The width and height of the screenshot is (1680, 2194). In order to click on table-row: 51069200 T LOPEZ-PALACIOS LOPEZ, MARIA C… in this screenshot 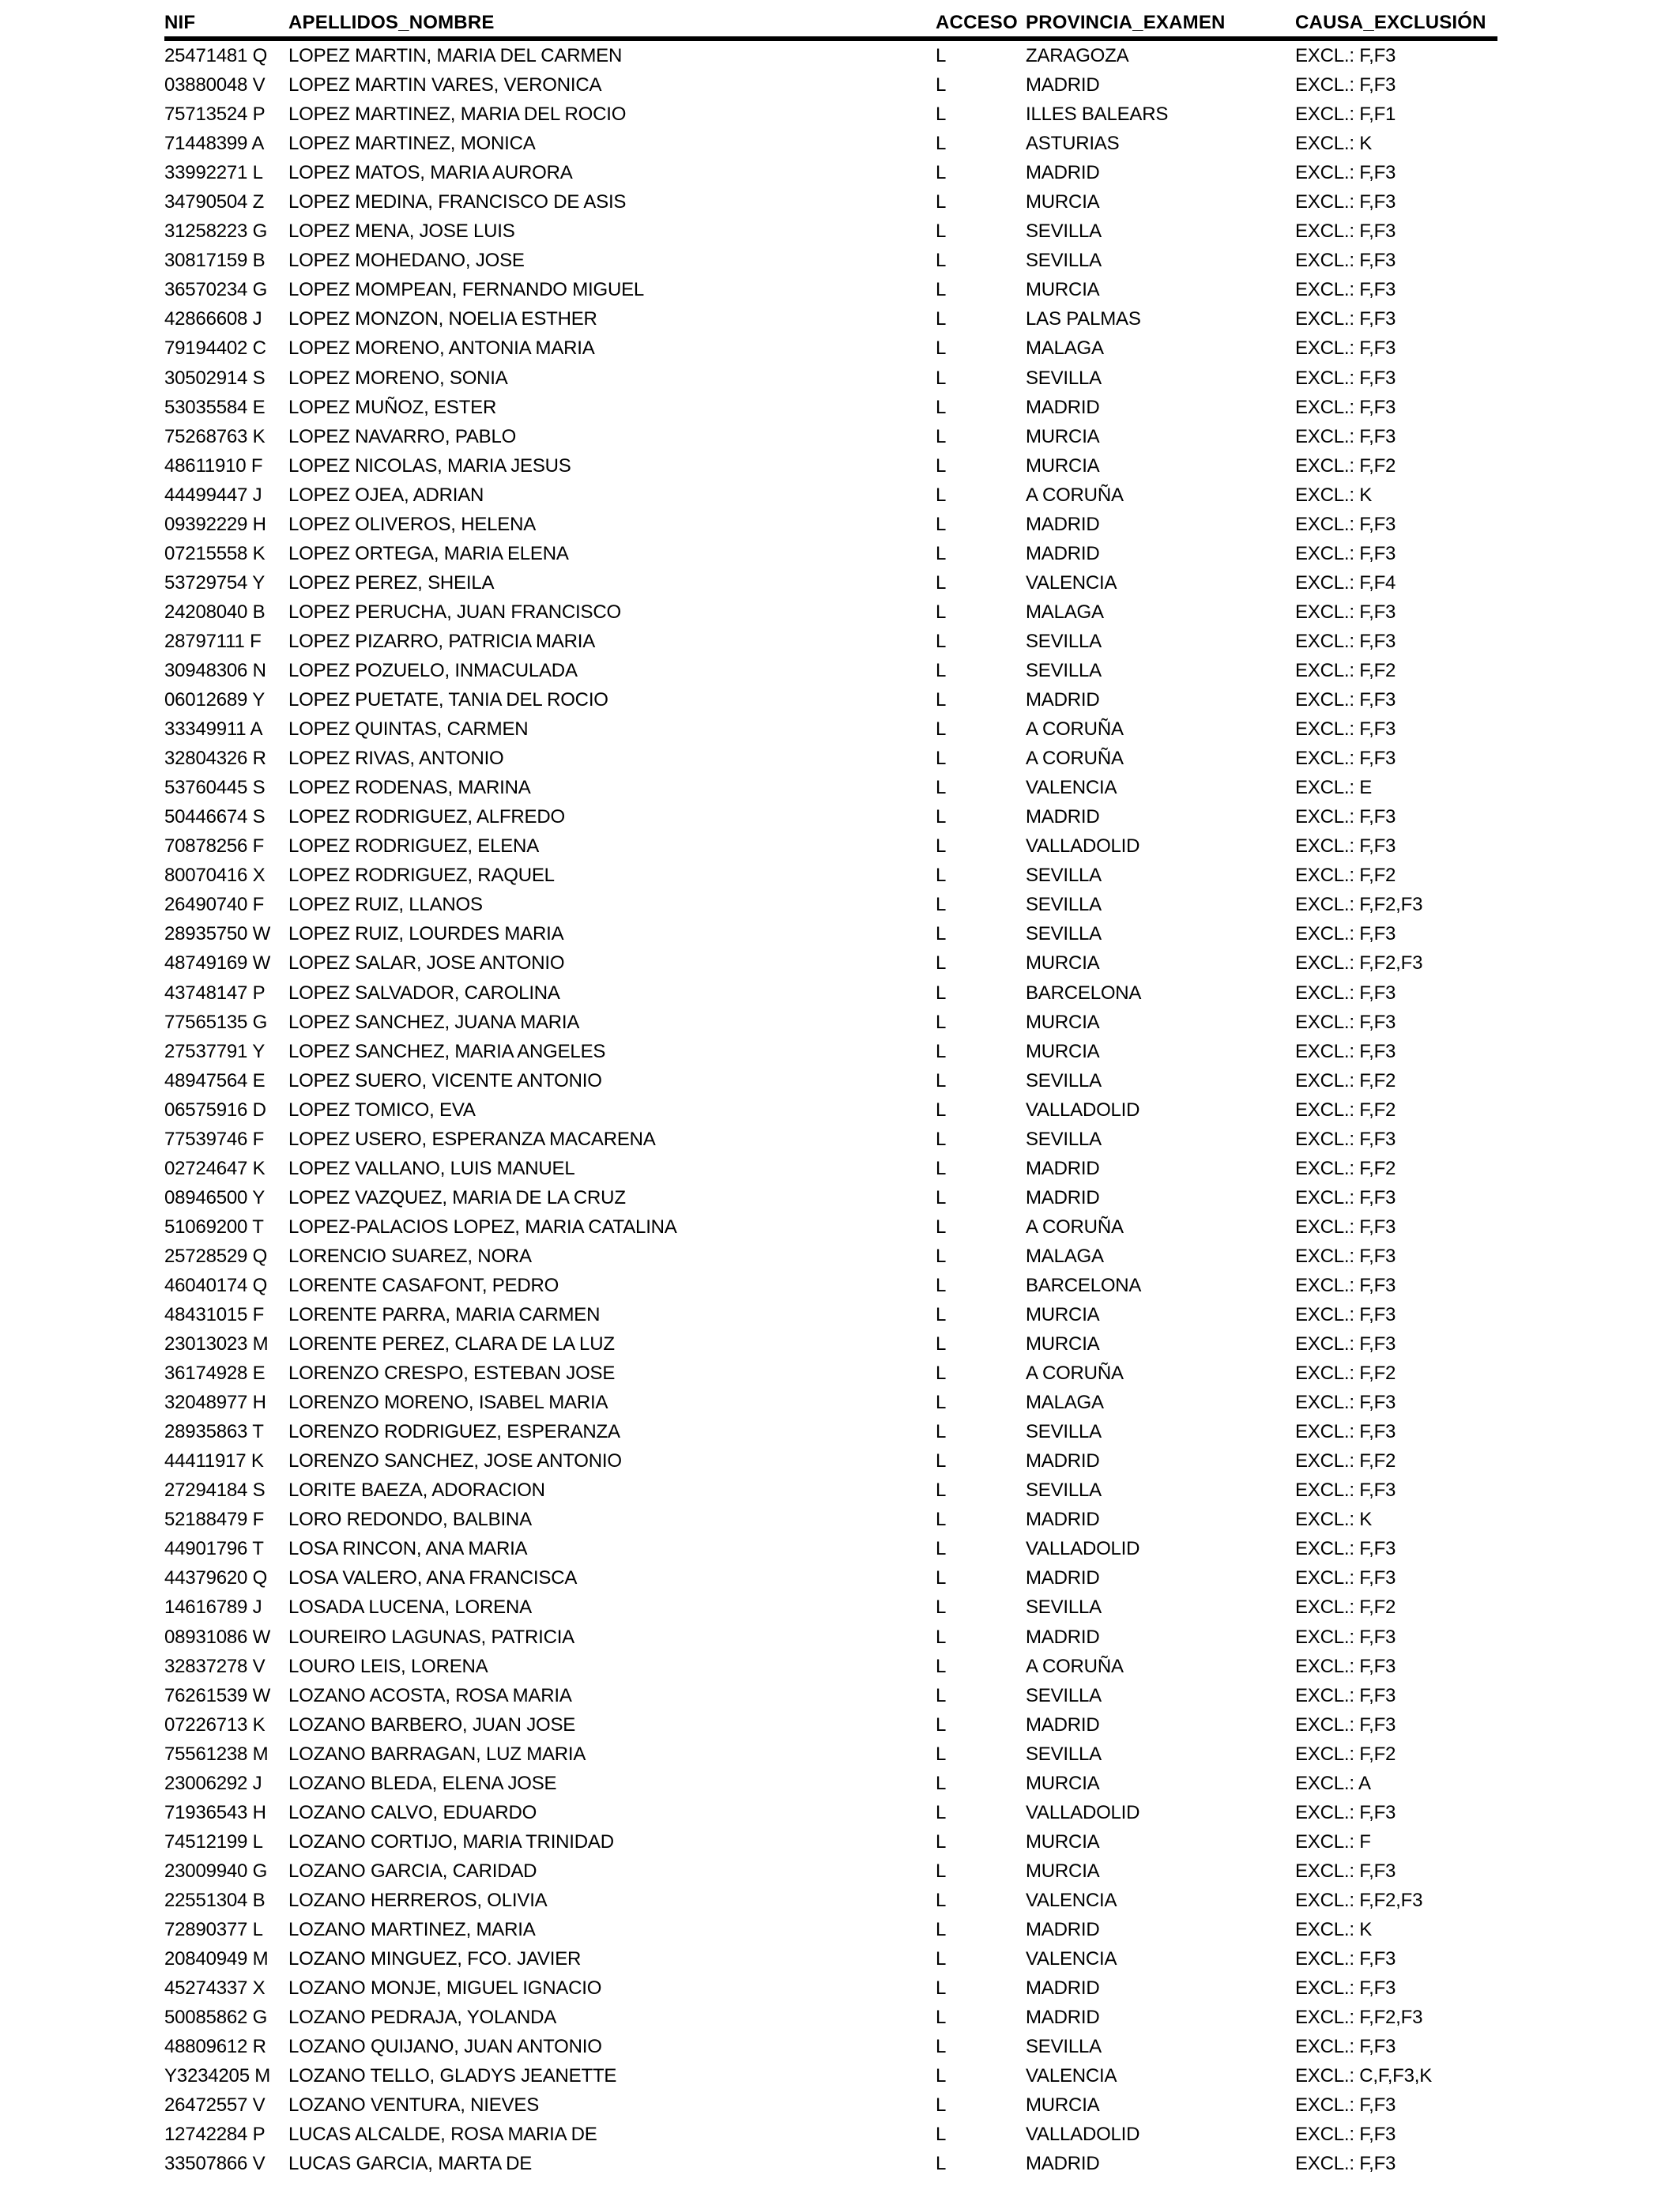, I will do `click(830, 1227)`.